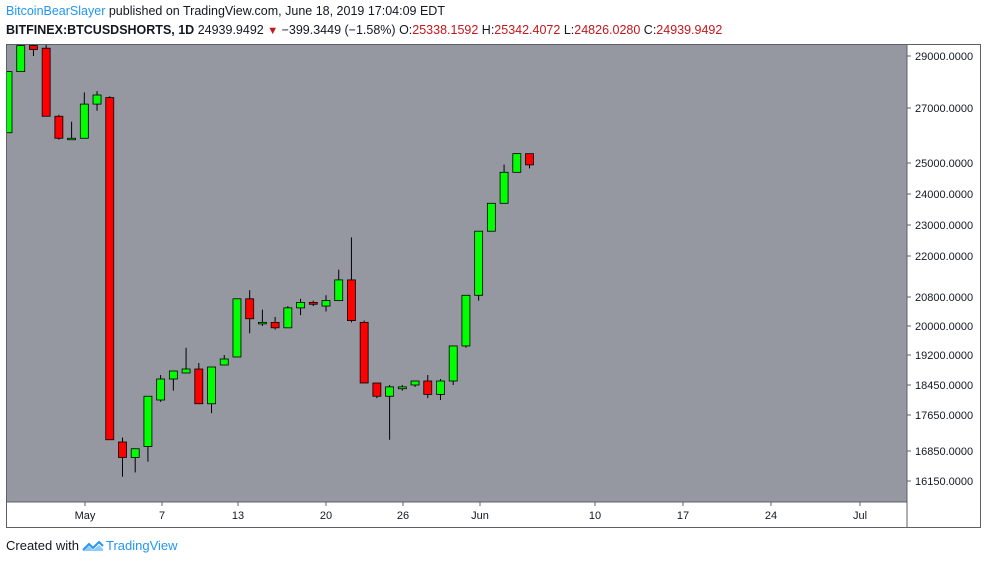 The height and width of the screenshot is (564, 987). What do you see at coordinates (944, 164) in the screenshot?
I see `price-tick-label: 25000.0000` at bounding box center [944, 164].